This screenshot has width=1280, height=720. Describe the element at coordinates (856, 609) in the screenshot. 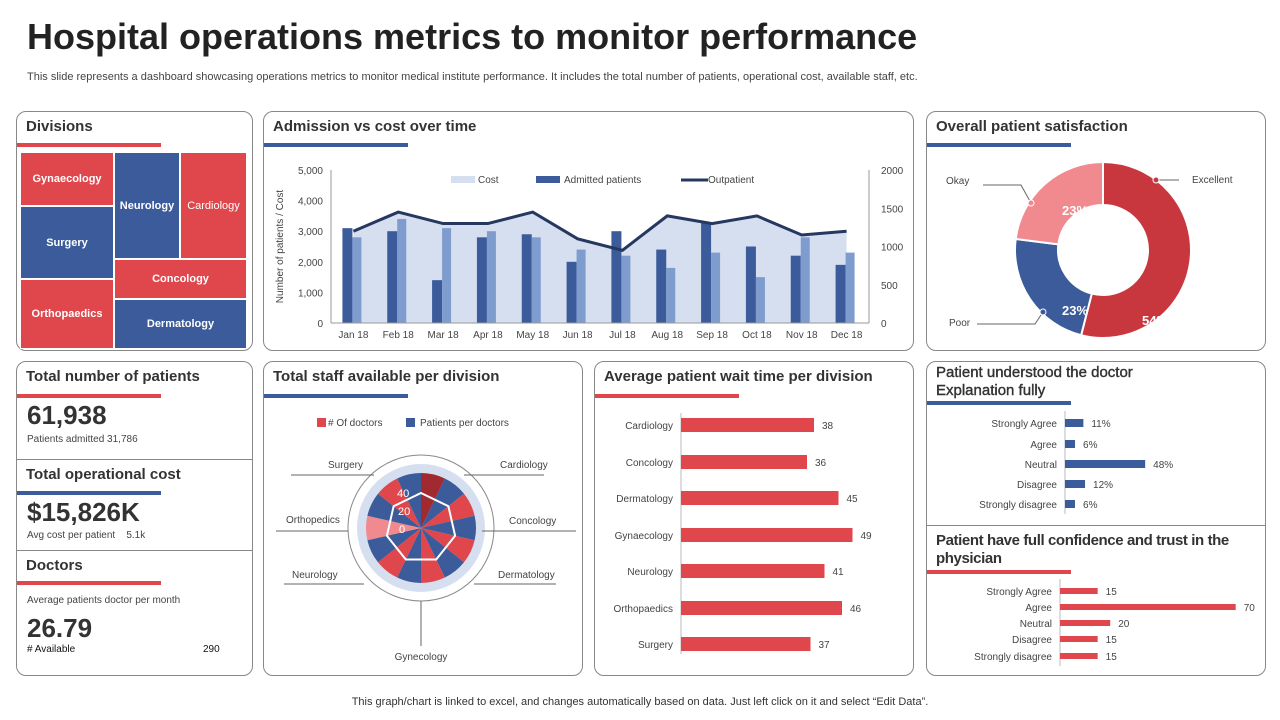

I see `wait-value-label: 46` at that location.